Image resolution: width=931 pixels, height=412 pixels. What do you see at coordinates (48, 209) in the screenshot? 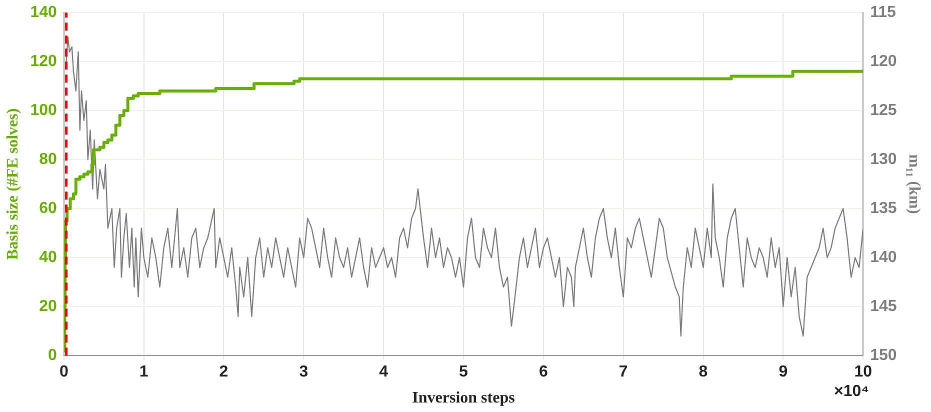
I see `y-tick-label: 60` at bounding box center [48, 209].